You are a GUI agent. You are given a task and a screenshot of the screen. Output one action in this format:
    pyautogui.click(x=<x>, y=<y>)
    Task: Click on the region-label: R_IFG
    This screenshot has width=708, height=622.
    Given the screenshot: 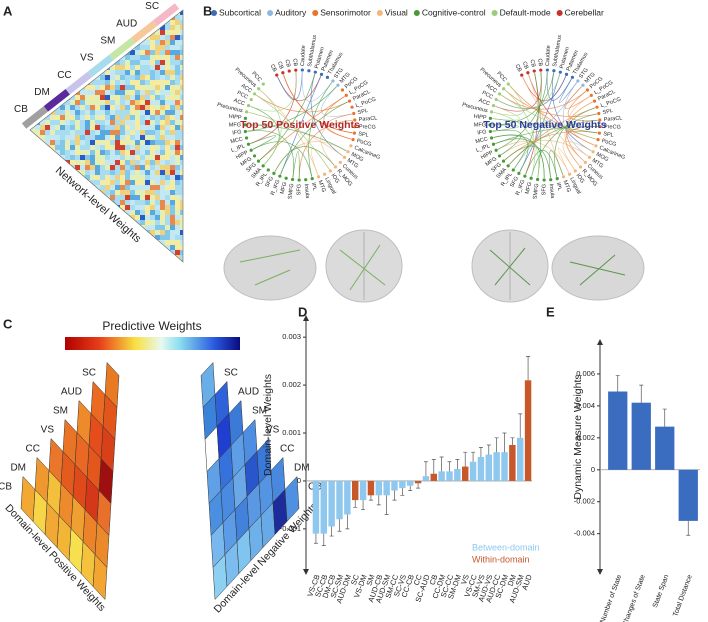 What is the action you would take?
    pyautogui.click(x=521, y=187)
    